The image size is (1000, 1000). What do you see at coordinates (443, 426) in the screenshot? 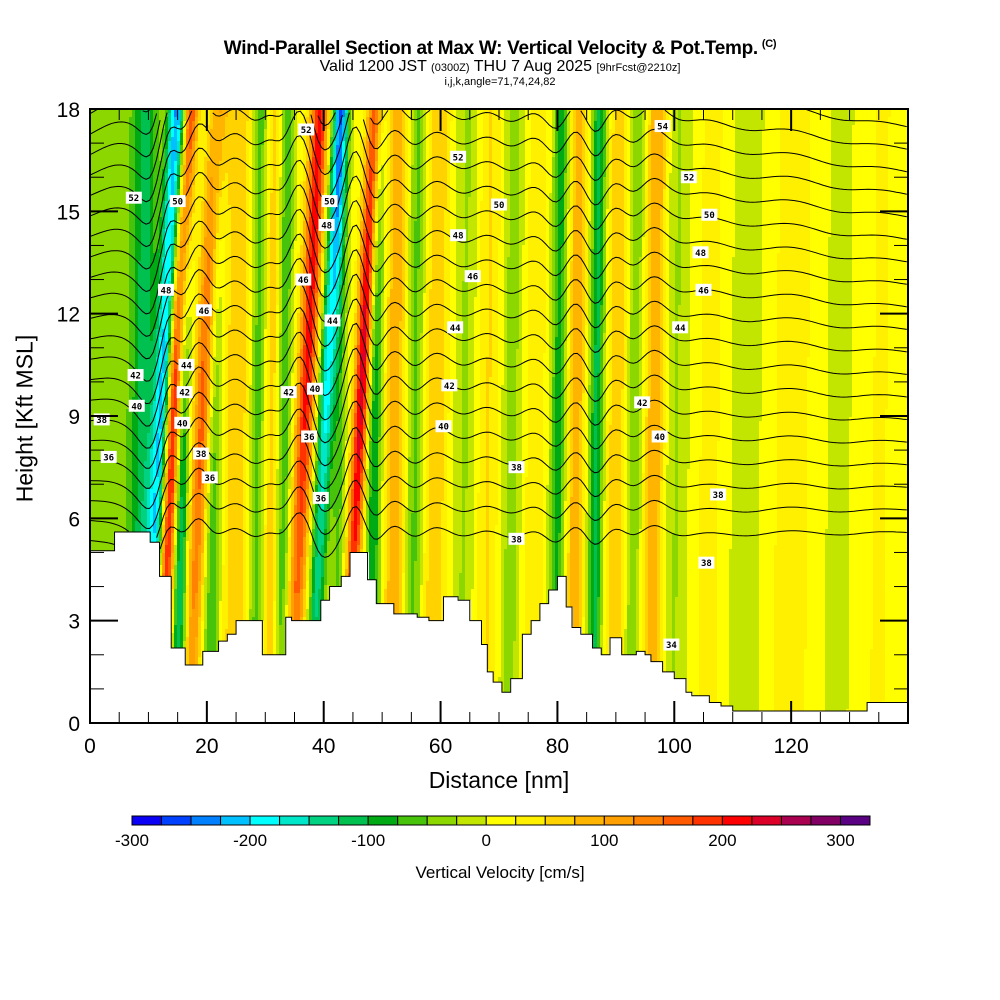
I see `theta-contour-label: 40` at bounding box center [443, 426].